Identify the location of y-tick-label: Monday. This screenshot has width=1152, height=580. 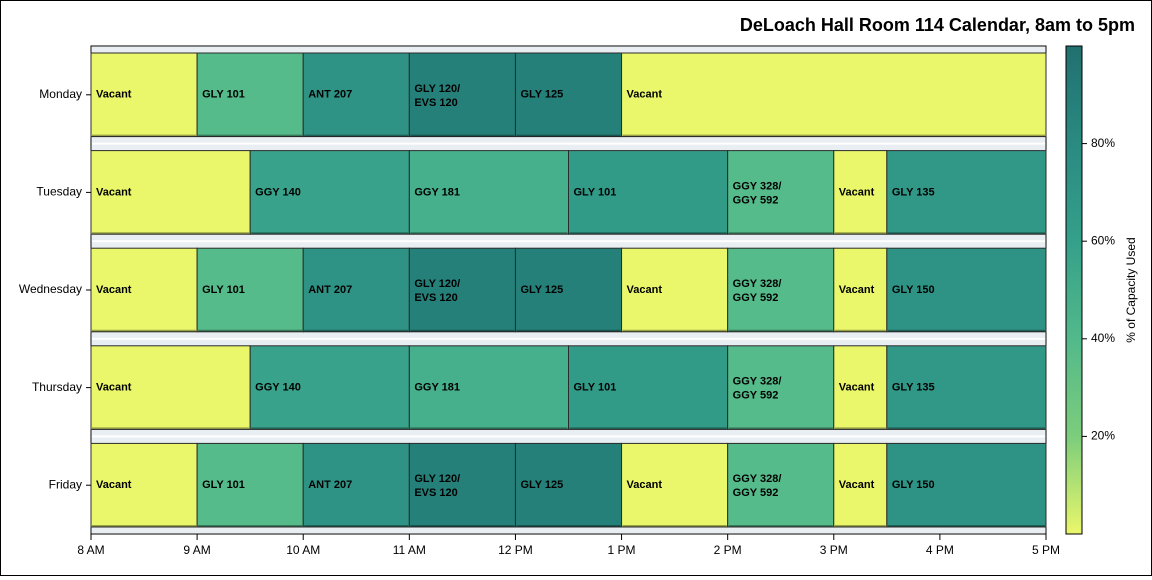
(60, 94).